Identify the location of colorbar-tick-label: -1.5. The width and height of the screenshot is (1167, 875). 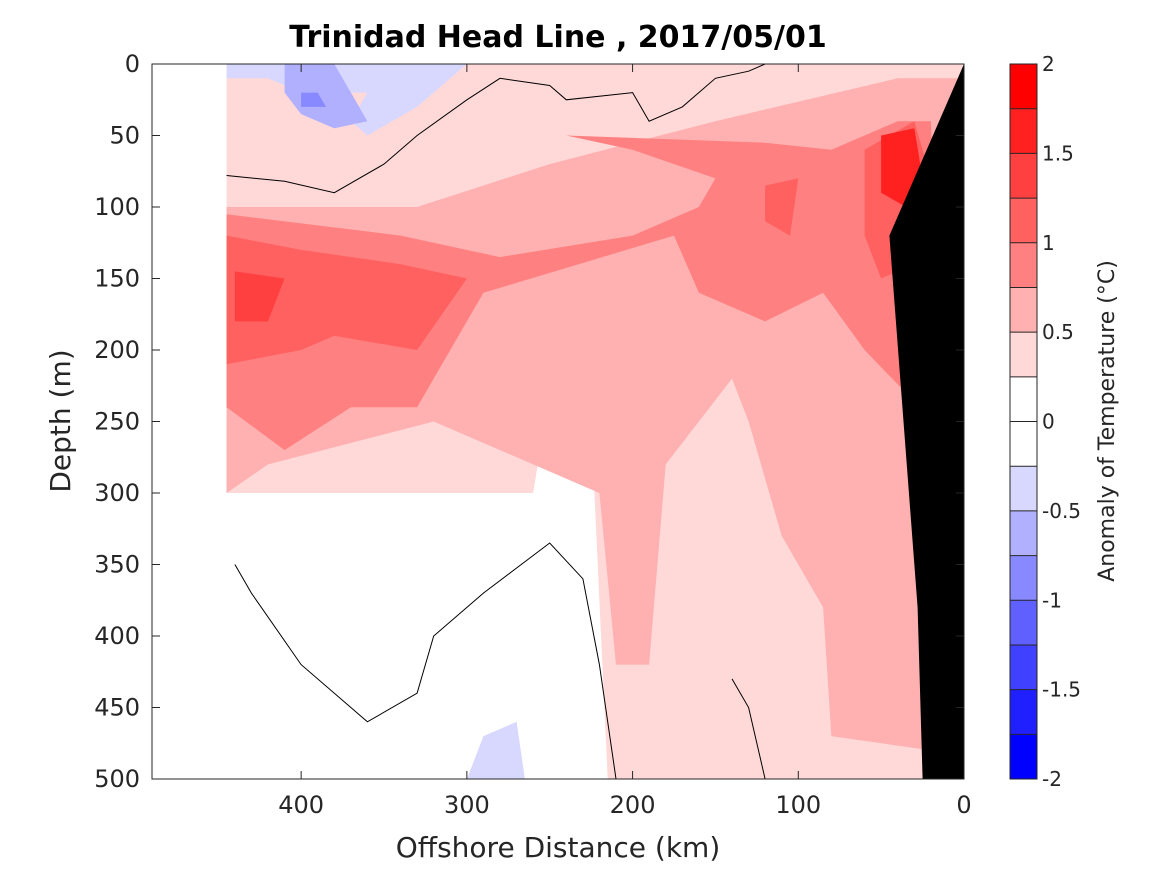
(1061, 690).